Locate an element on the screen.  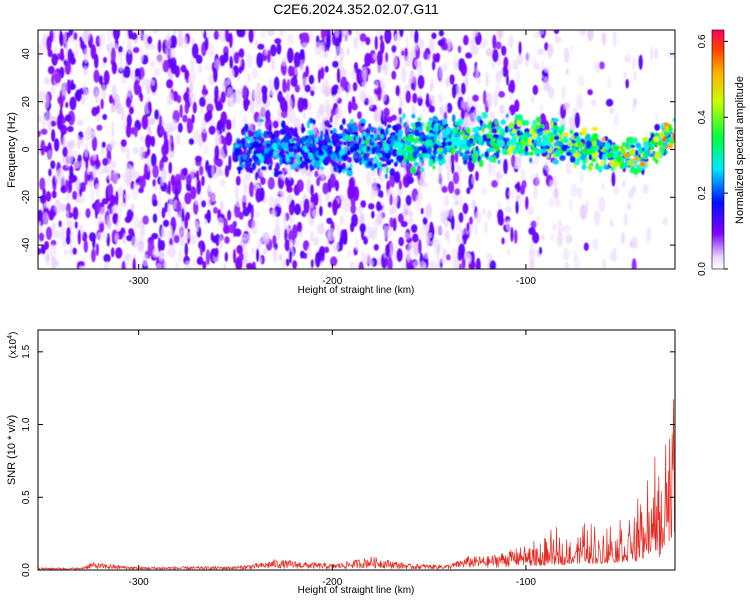
colorbar-label: Normalized spectral amplitude is located at coordinates (740, 150).